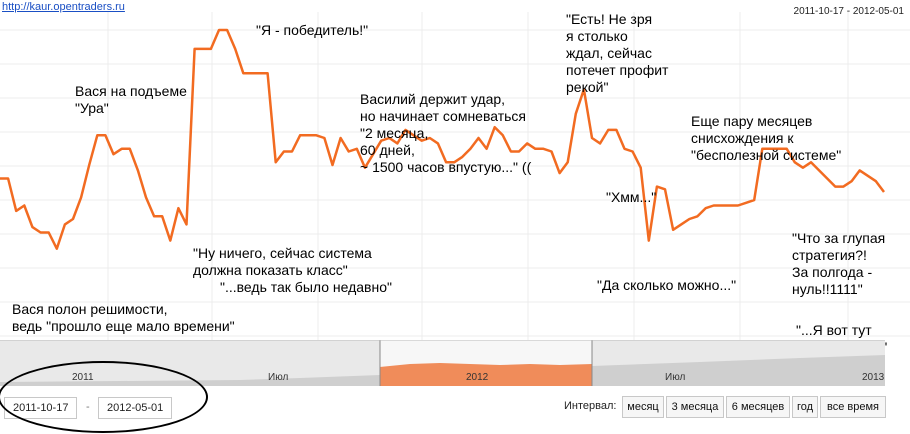 The image size is (910, 434). I want to click on hand-drawn-ellipse, so click(104, 397).